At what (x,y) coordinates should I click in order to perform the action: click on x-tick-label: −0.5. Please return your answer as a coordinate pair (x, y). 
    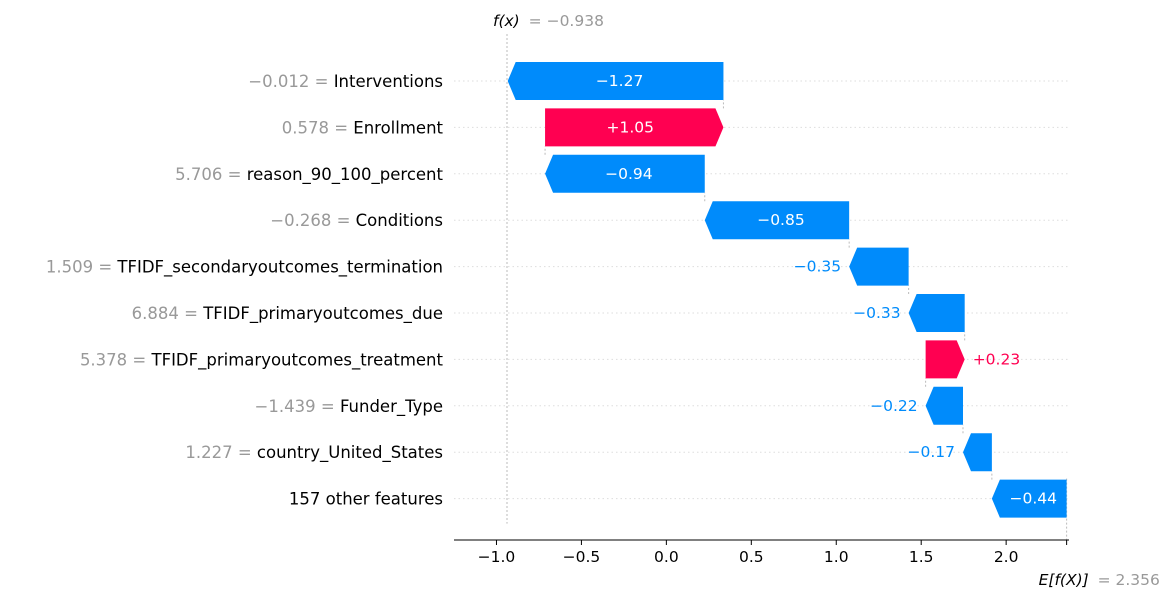
    Looking at the image, I should click on (582, 557).